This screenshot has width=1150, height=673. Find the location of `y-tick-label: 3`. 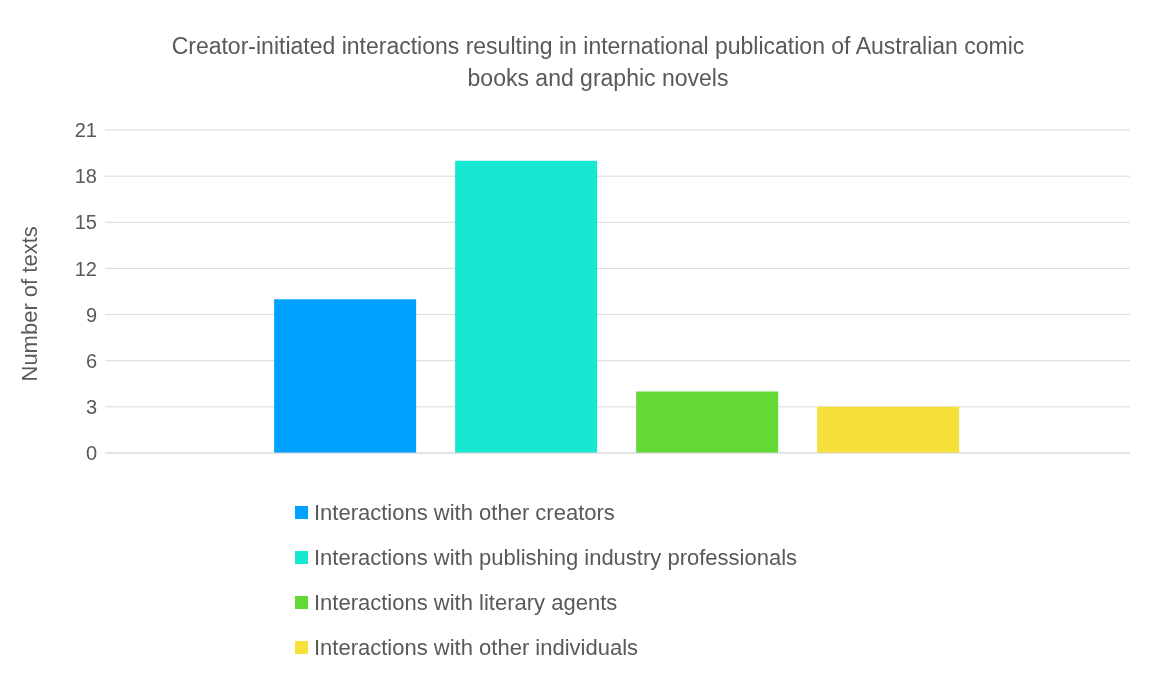

y-tick-label: 3 is located at coordinates (91, 406).